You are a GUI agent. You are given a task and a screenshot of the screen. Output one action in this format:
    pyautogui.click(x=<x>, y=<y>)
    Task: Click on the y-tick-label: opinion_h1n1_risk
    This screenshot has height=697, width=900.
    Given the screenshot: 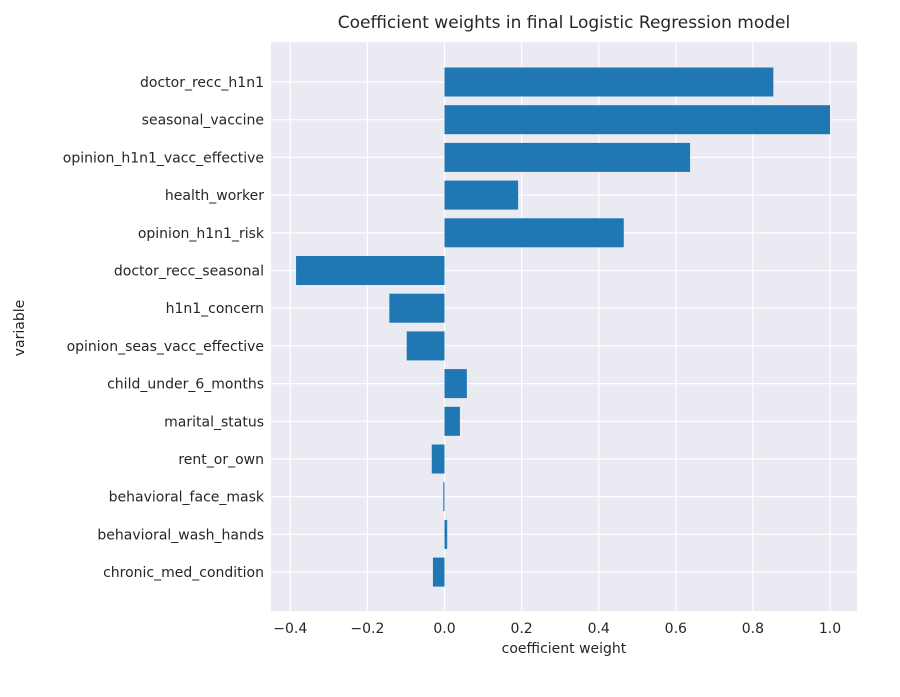 What is the action you would take?
    pyautogui.click(x=201, y=234)
    